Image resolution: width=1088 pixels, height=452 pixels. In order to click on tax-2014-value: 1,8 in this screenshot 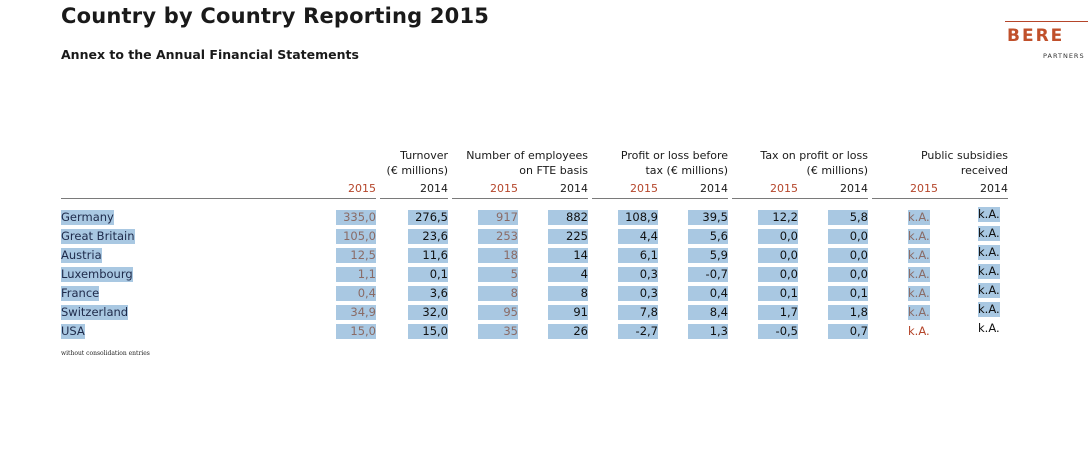, I will do `click(848, 312)`.